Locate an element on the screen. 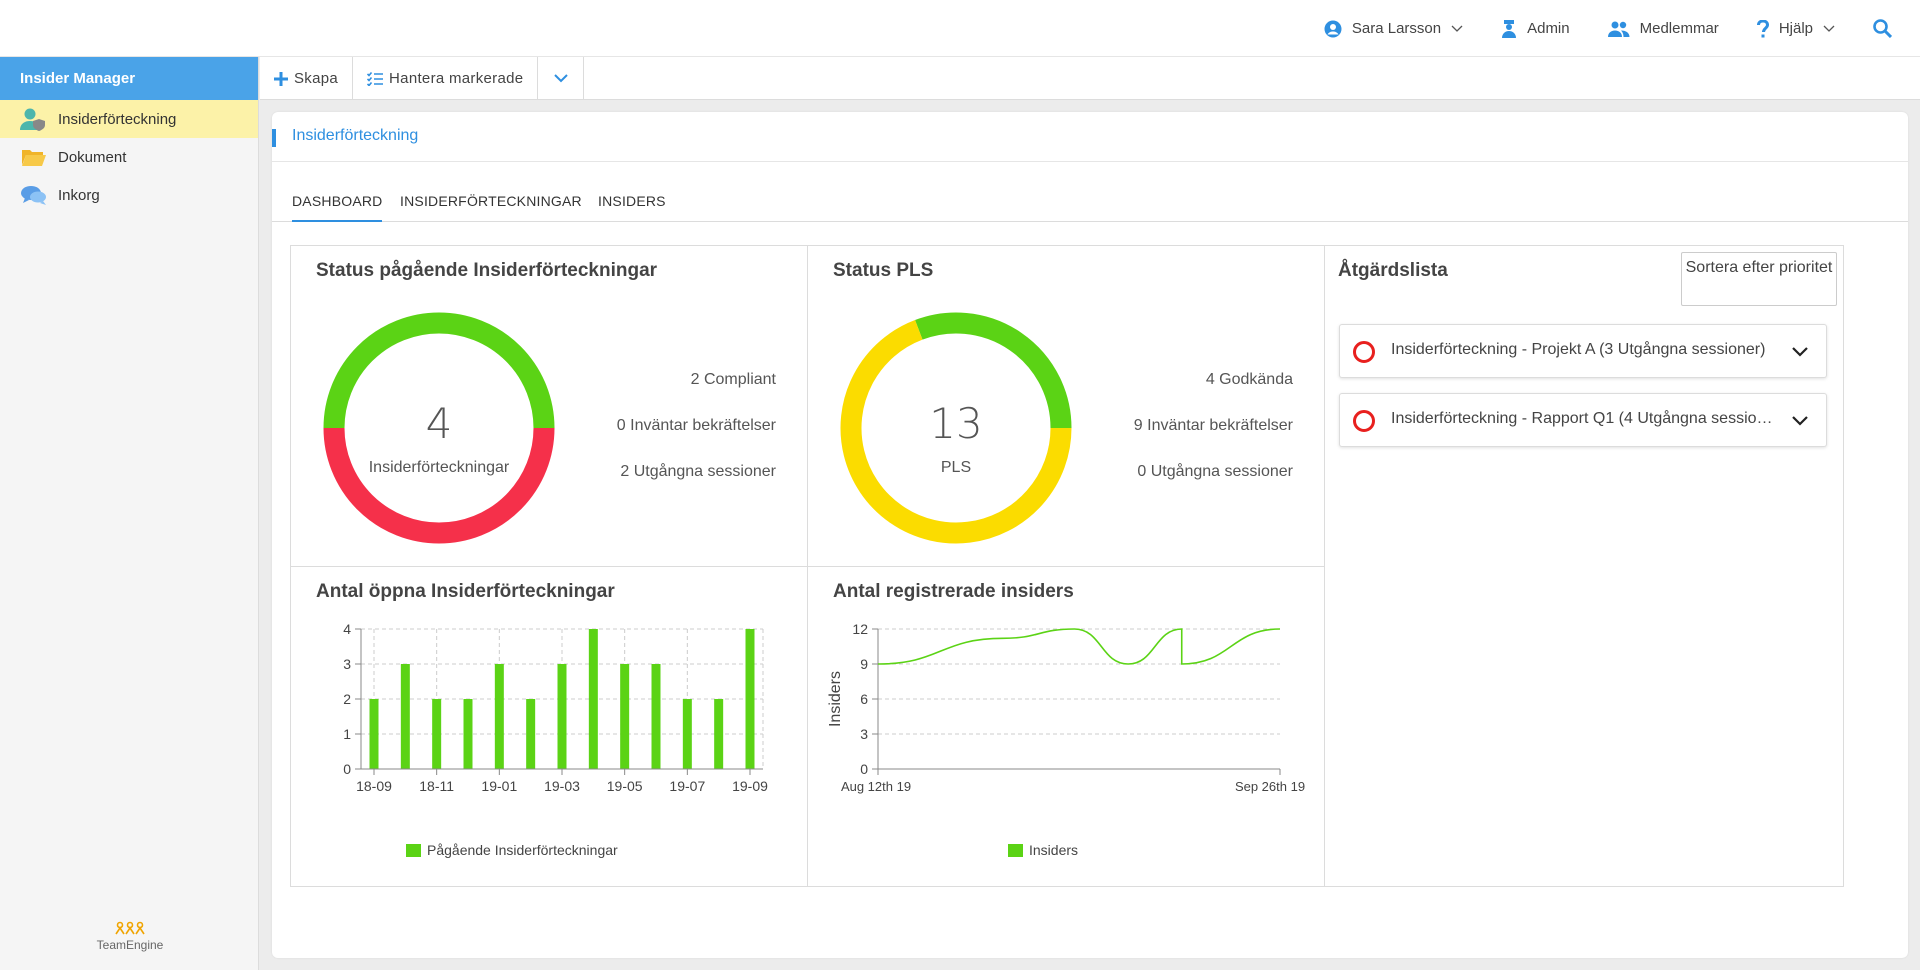 The height and width of the screenshot is (970, 1920). manage-label: Hantera markerade is located at coordinates (456, 78).